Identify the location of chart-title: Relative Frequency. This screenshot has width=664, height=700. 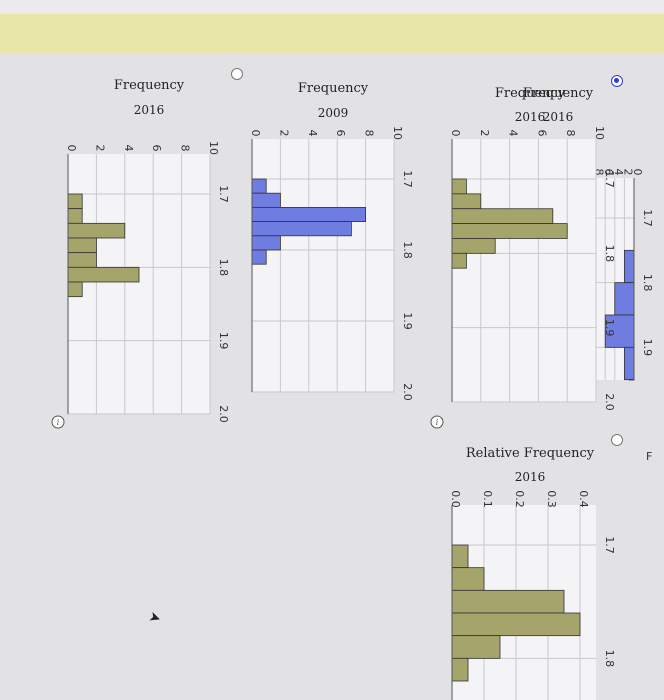
(530, 453).